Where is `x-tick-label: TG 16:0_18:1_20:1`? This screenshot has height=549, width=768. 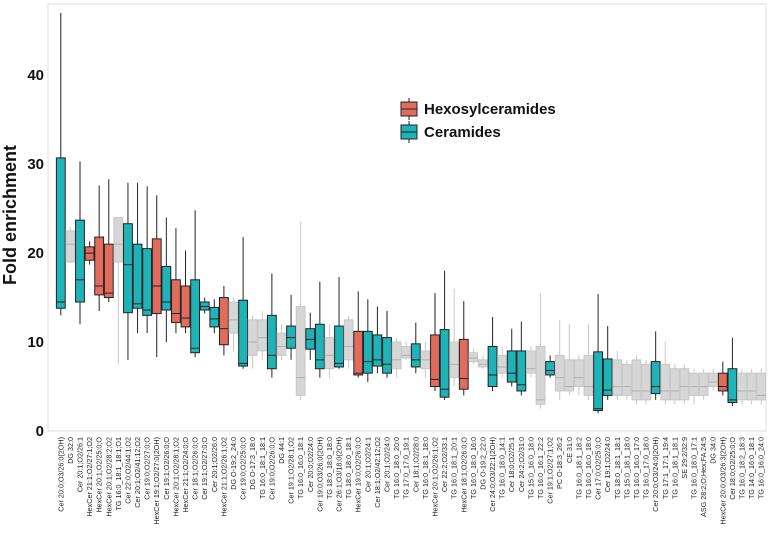
x-tick-label: TG 16:0_18:1_20:1 is located at coordinates (454, 468).